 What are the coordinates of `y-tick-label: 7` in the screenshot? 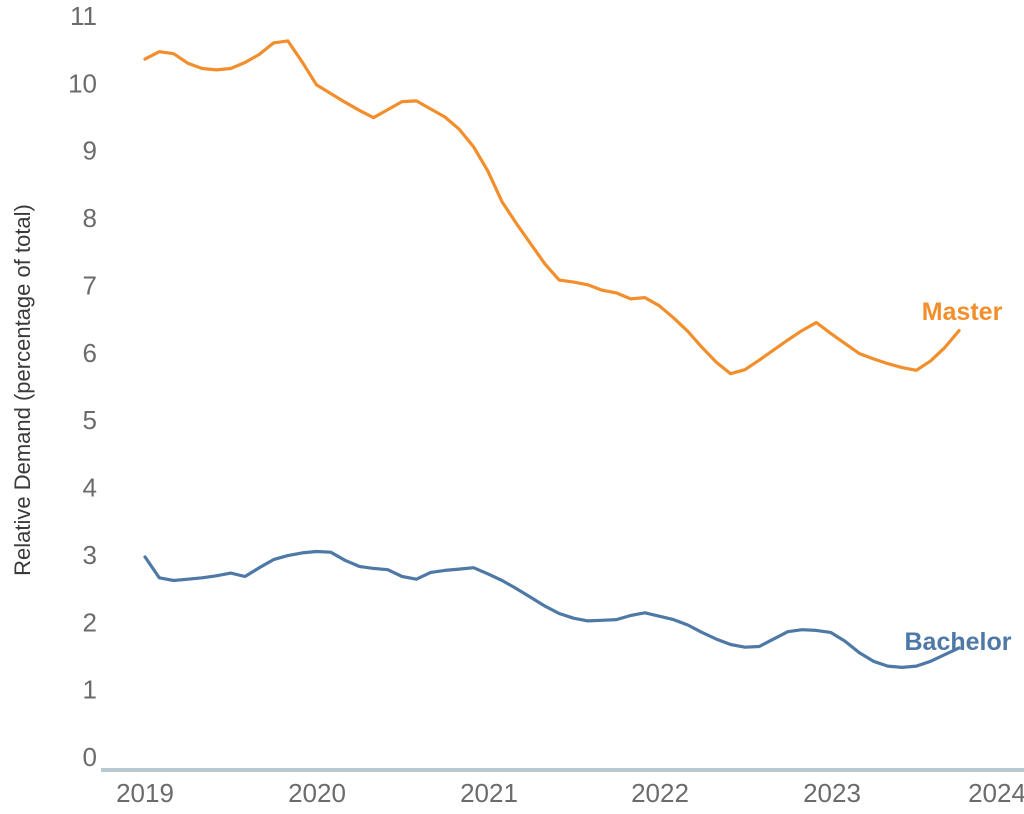 It's located at (90, 285).